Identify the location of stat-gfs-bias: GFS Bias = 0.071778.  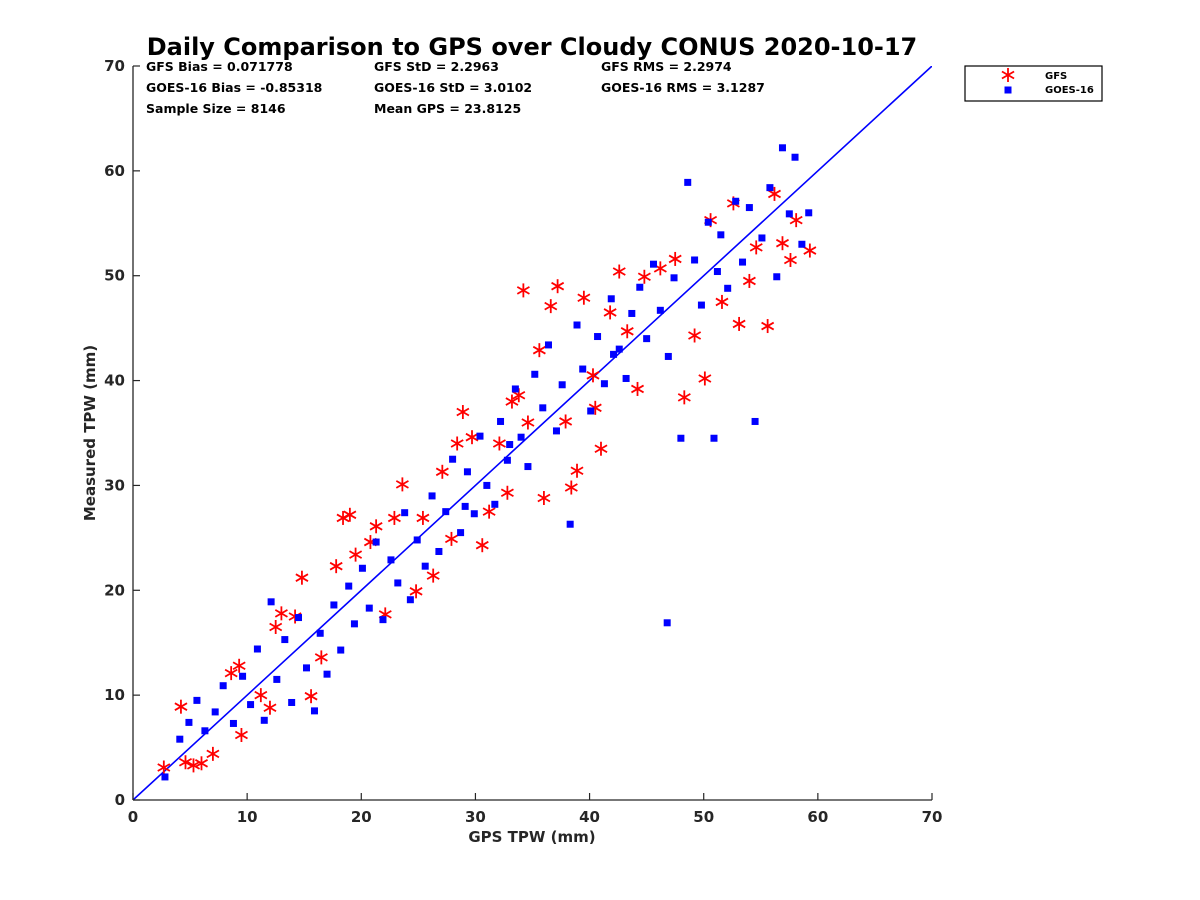
(219, 66).